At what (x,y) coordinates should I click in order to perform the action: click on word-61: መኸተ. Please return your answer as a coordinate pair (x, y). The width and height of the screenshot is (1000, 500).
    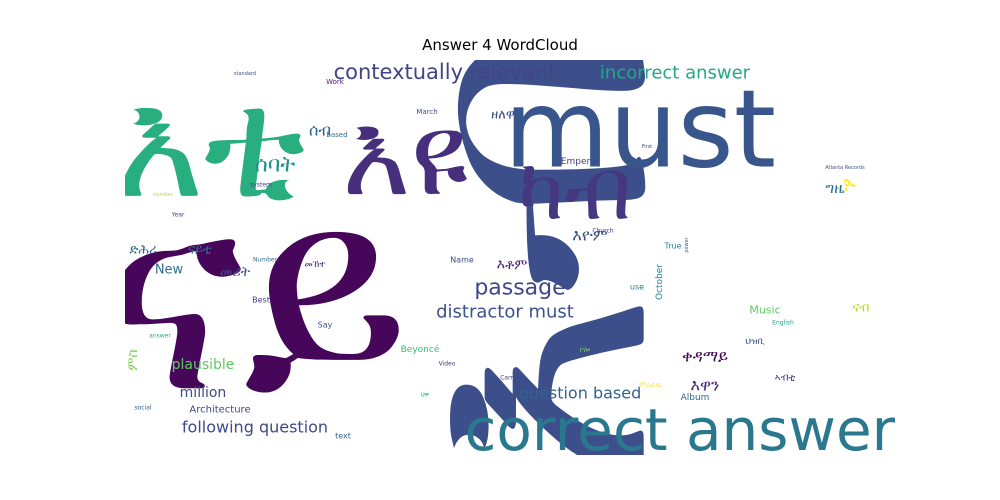
    Looking at the image, I should click on (315, 265).